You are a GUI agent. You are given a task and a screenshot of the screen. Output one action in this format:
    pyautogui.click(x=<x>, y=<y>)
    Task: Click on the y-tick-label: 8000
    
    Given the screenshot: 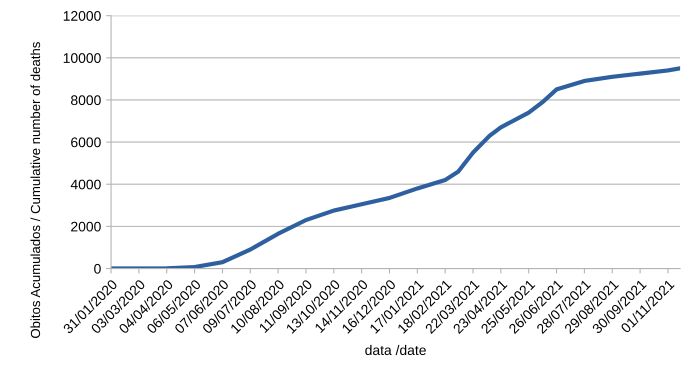 What is the action you would take?
    pyautogui.click(x=86, y=100)
    